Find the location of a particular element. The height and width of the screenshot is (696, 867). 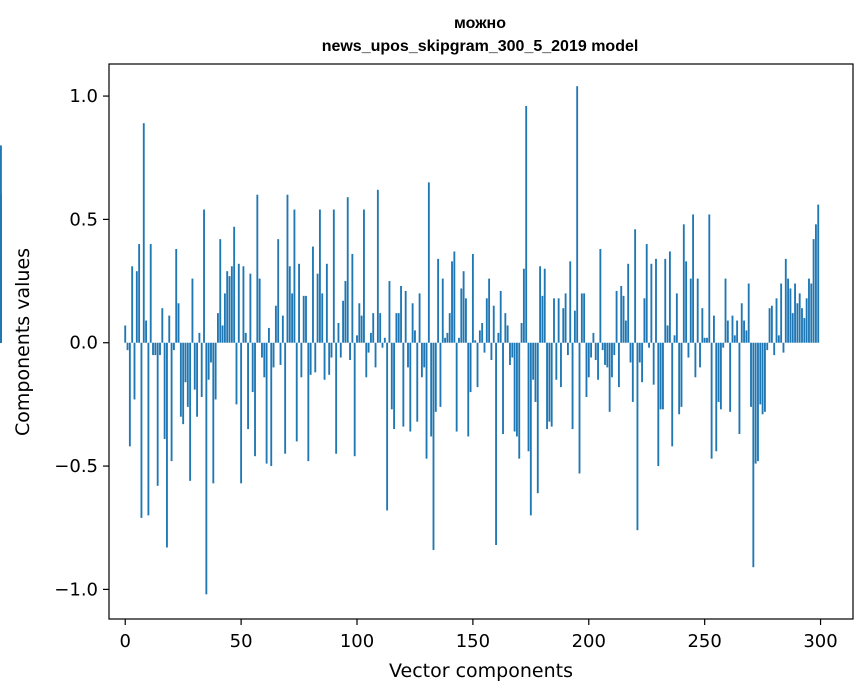

y-tick-label: 0.5 is located at coordinates (83, 219).